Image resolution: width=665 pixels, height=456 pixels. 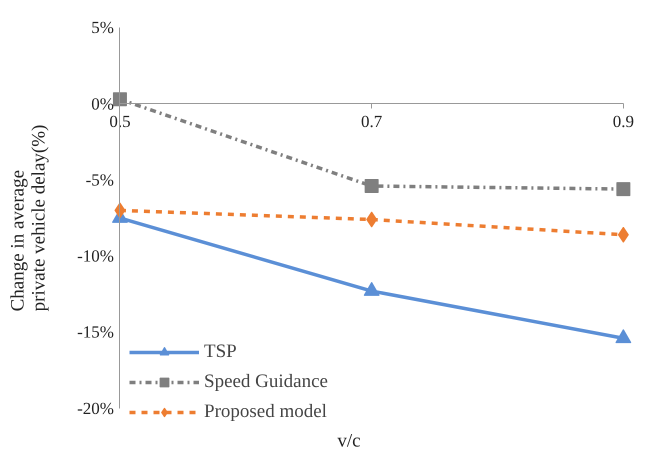 I want to click on y-tick-label: -5%, so click(x=100, y=180).